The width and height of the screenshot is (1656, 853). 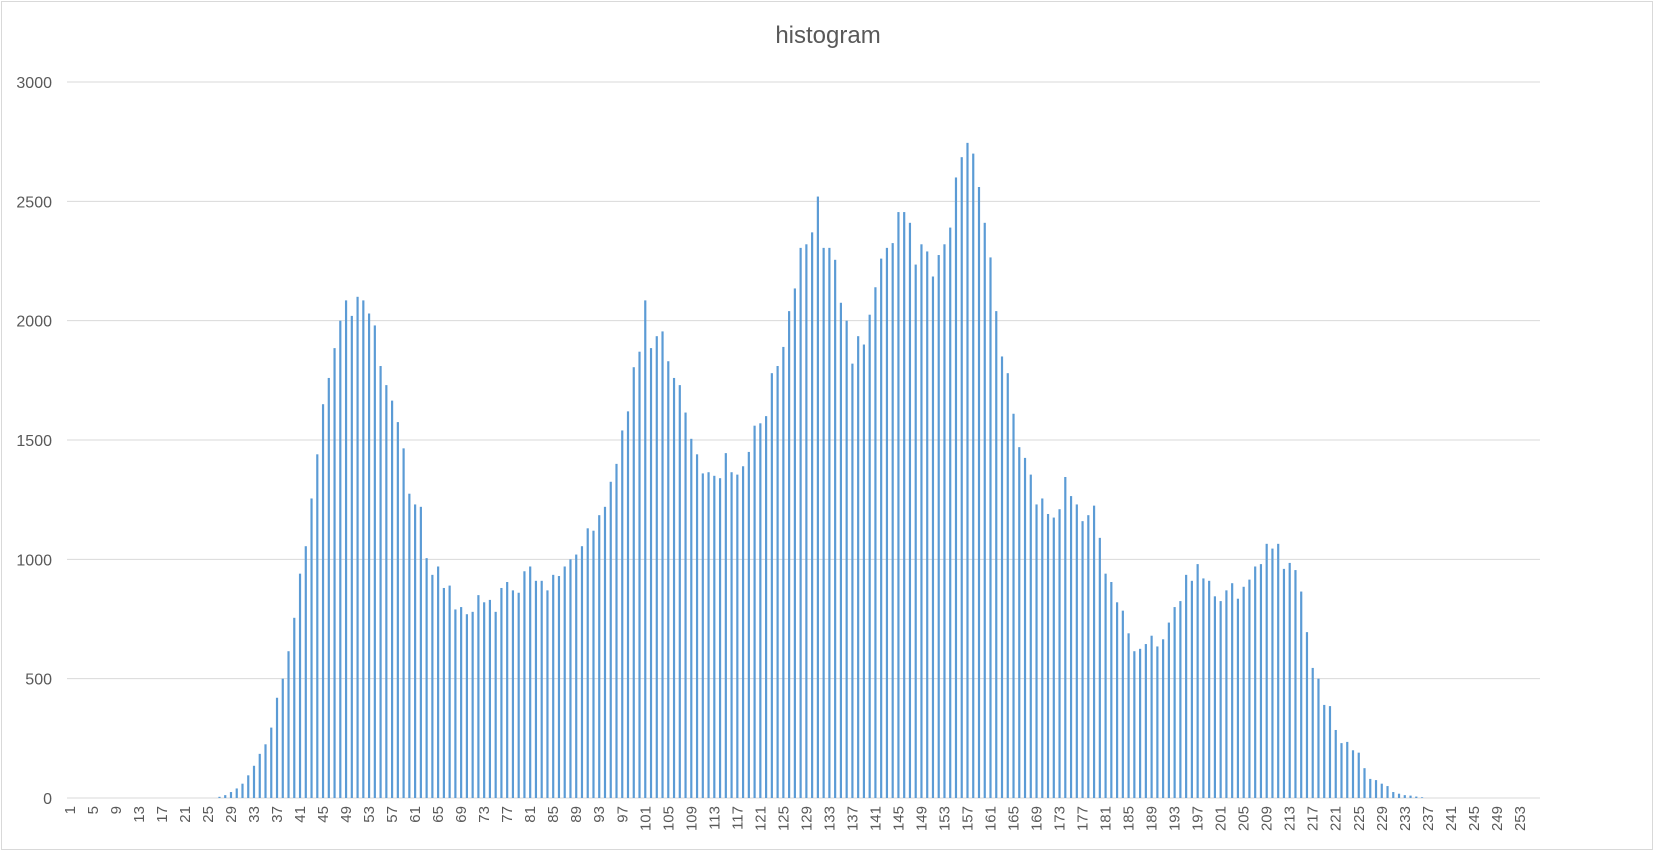 I want to click on y-axis-ticks: 0 500 1000 1500 2000 2500 3000, so click(x=34, y=441).